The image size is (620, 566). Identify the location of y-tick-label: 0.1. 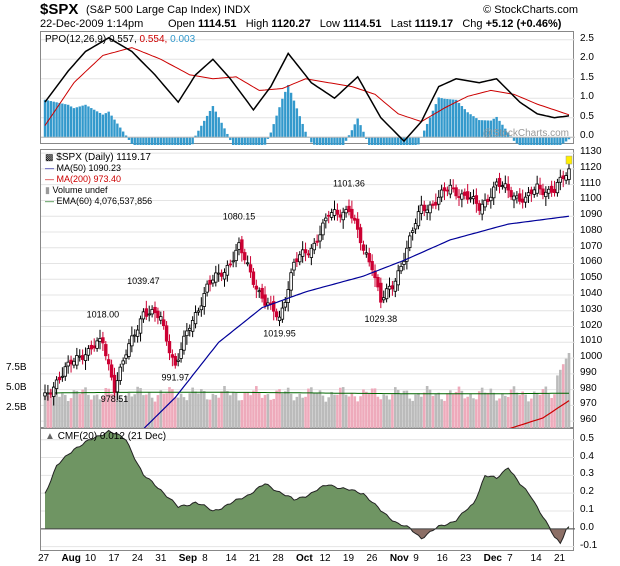
(587, 509).